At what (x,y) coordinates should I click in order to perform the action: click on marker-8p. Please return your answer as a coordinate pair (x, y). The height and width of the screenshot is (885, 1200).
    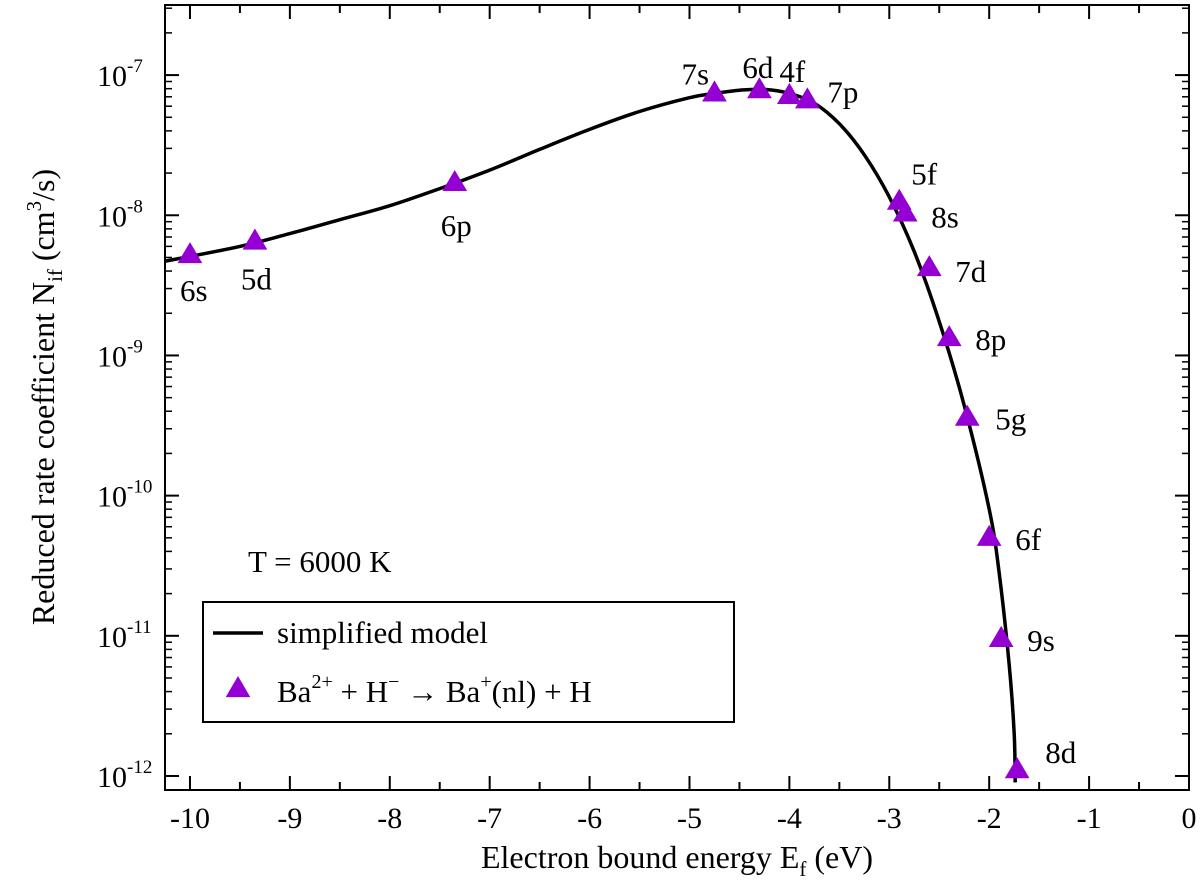
    Looking at the image, I should click on (949, 336).